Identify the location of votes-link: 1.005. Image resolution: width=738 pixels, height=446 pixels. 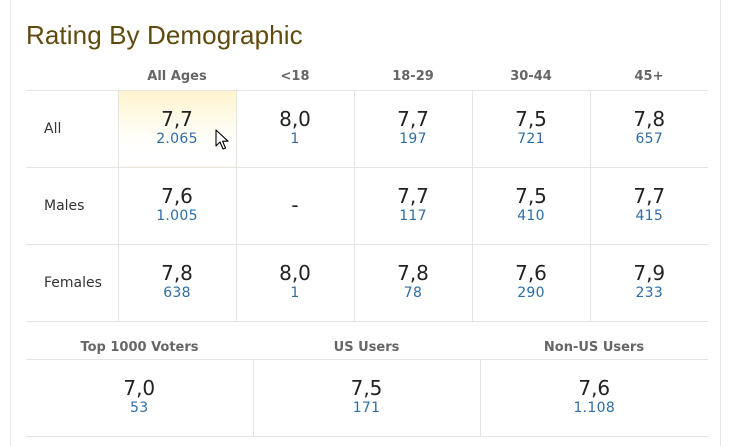
(177, 215).